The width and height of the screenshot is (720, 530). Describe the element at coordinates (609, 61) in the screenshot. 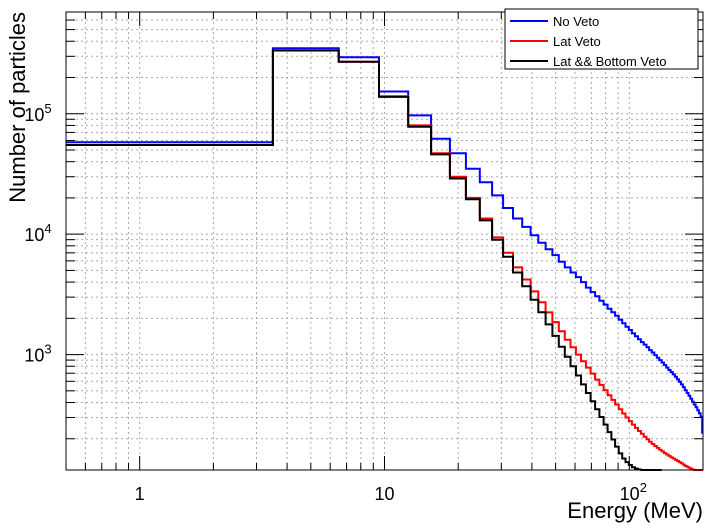

I see `legend-label-3: Lat && Bottom Veto` at that location.